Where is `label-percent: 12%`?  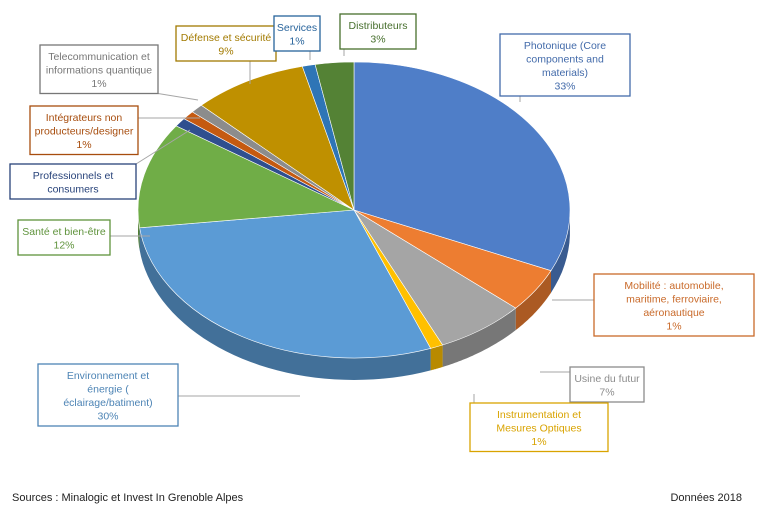 label-percent: 12% is located at coordinates (63, 246).